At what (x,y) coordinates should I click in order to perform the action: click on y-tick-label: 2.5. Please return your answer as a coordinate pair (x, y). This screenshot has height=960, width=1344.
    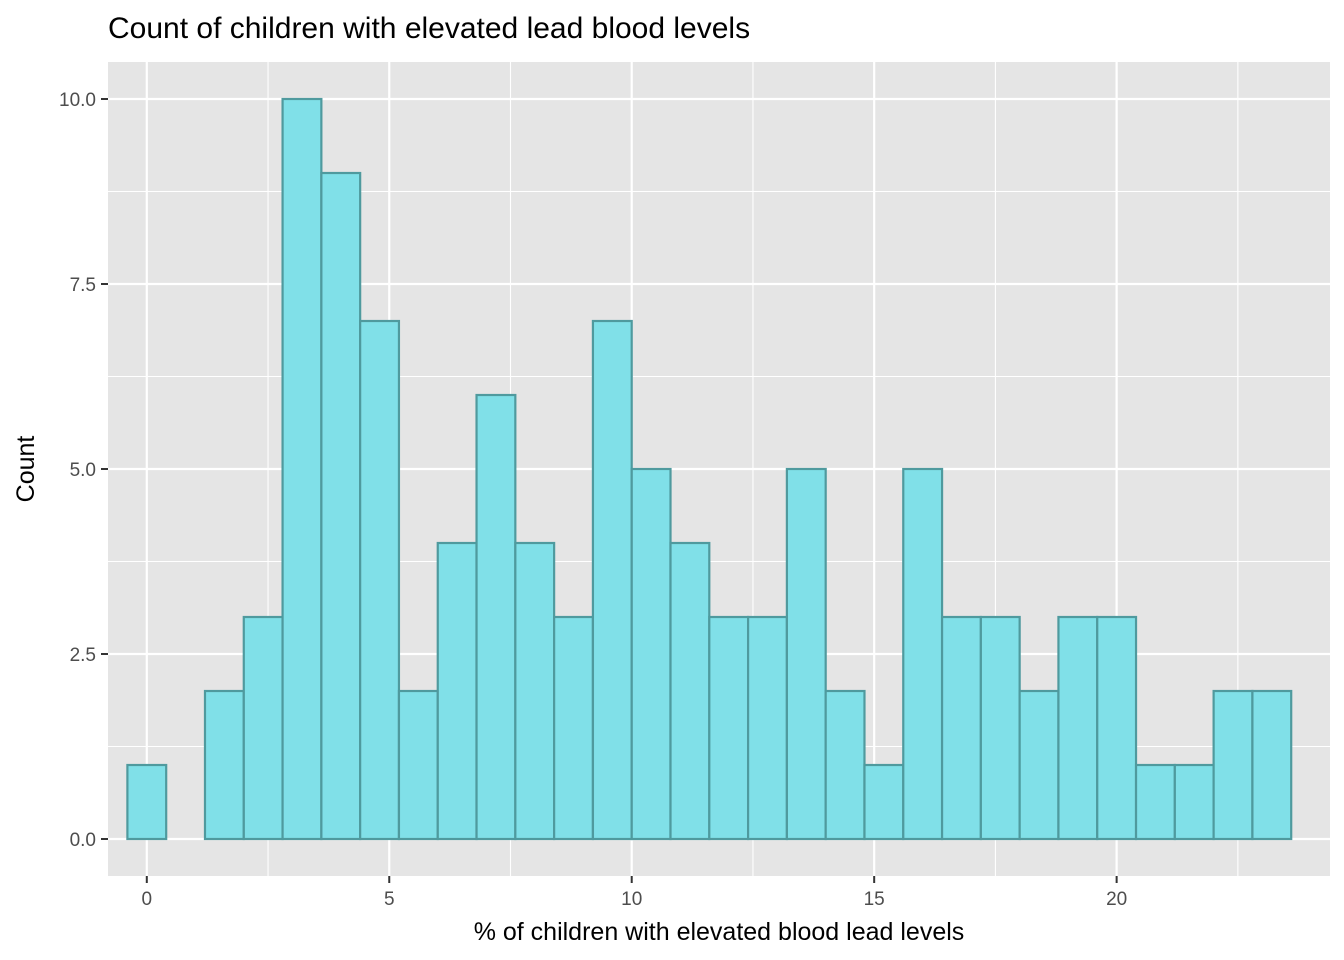
    Looking at the image, I should click on (83, 655).